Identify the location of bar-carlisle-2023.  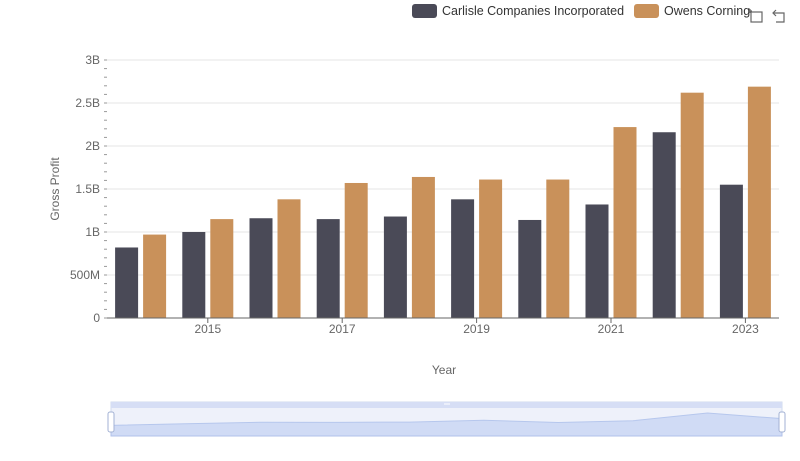
(731, 251).